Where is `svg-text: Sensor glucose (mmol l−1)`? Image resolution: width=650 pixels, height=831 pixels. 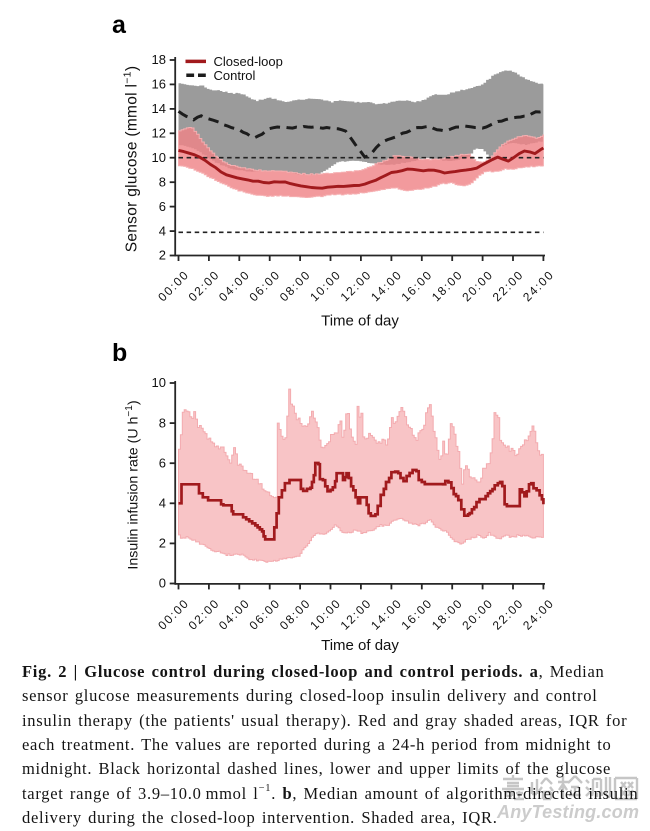
svg-text: Sensor glucose (mmol l−1) is located at coordinates (131, 159).